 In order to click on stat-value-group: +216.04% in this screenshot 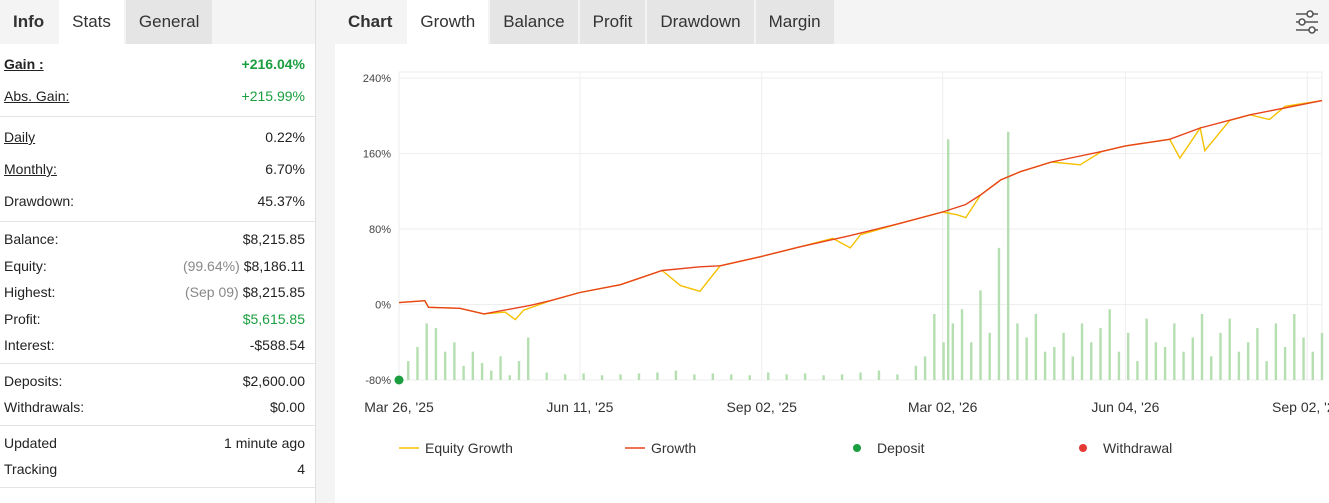, I will do `click(273, 64)`.